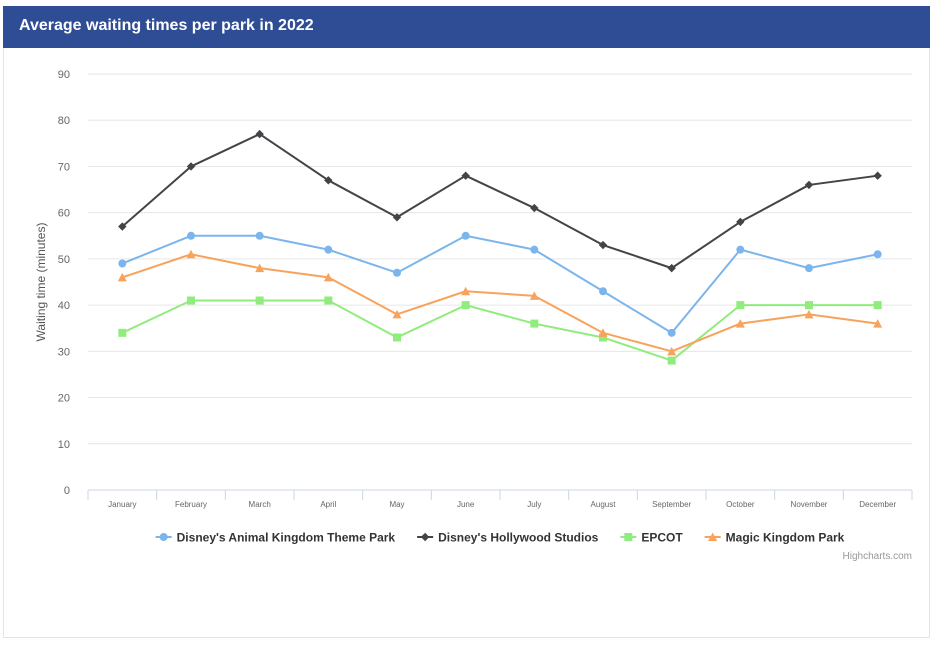 The image size is (945, 645). What do you see at coordinates (64, 121) in the screenshot?
I see `y-tick-label: 80` at bounding box center [64, 121].